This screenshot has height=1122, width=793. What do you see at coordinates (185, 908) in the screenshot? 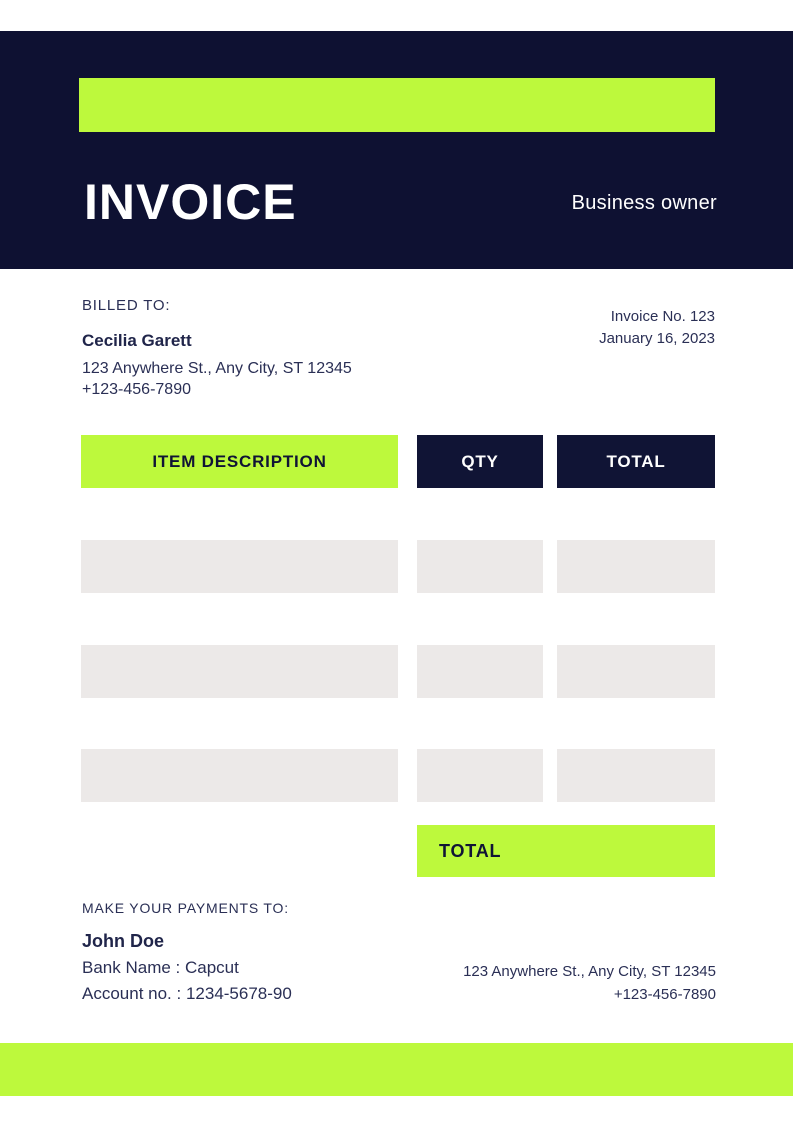
I see `payment-label: MAKE YOUR PAYMENTS TO:` at bounding box center [185, 908].